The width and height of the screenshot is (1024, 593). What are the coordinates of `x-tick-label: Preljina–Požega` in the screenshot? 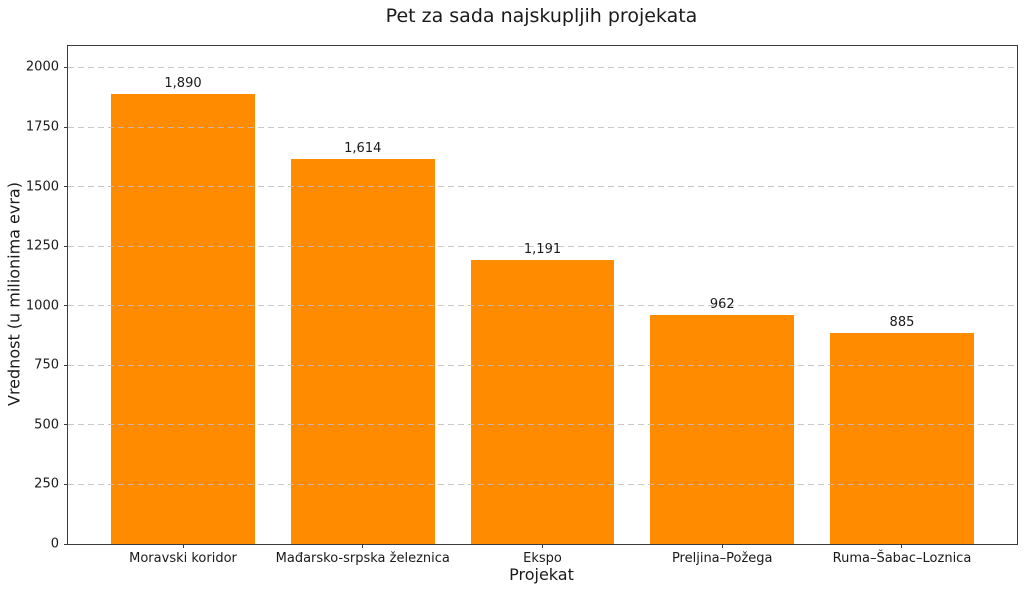 It's located at (722, 558).